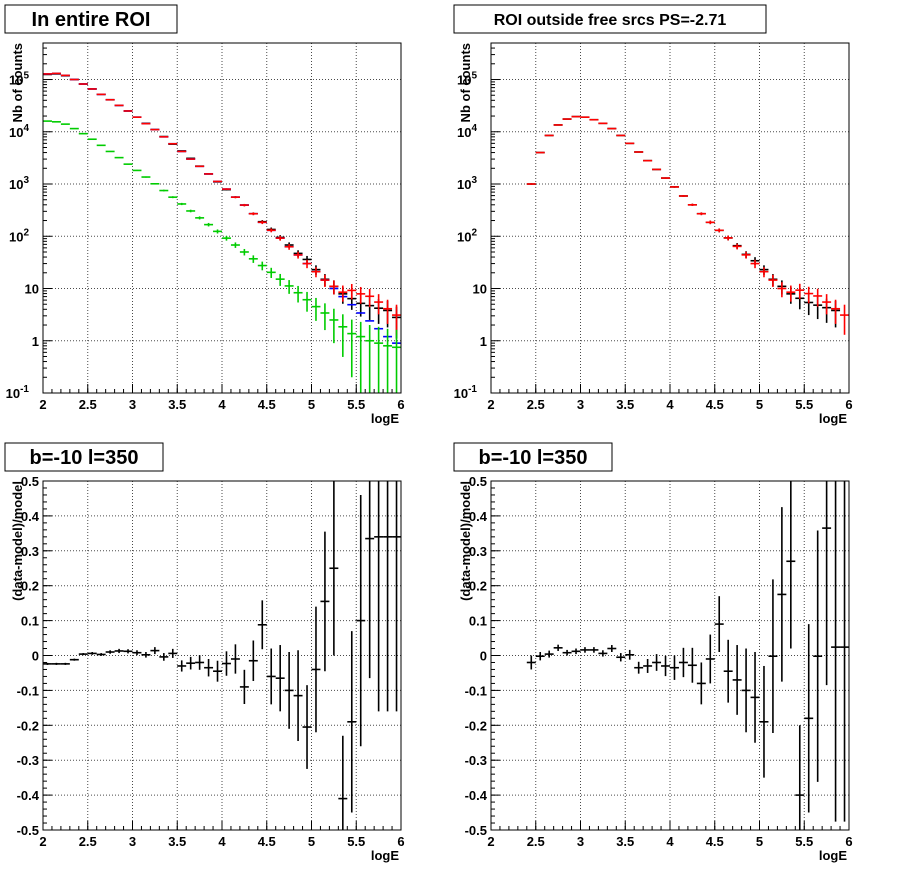 The image size is (898, 875). I want to click on y-tick-label: 1, so click(483, 341).